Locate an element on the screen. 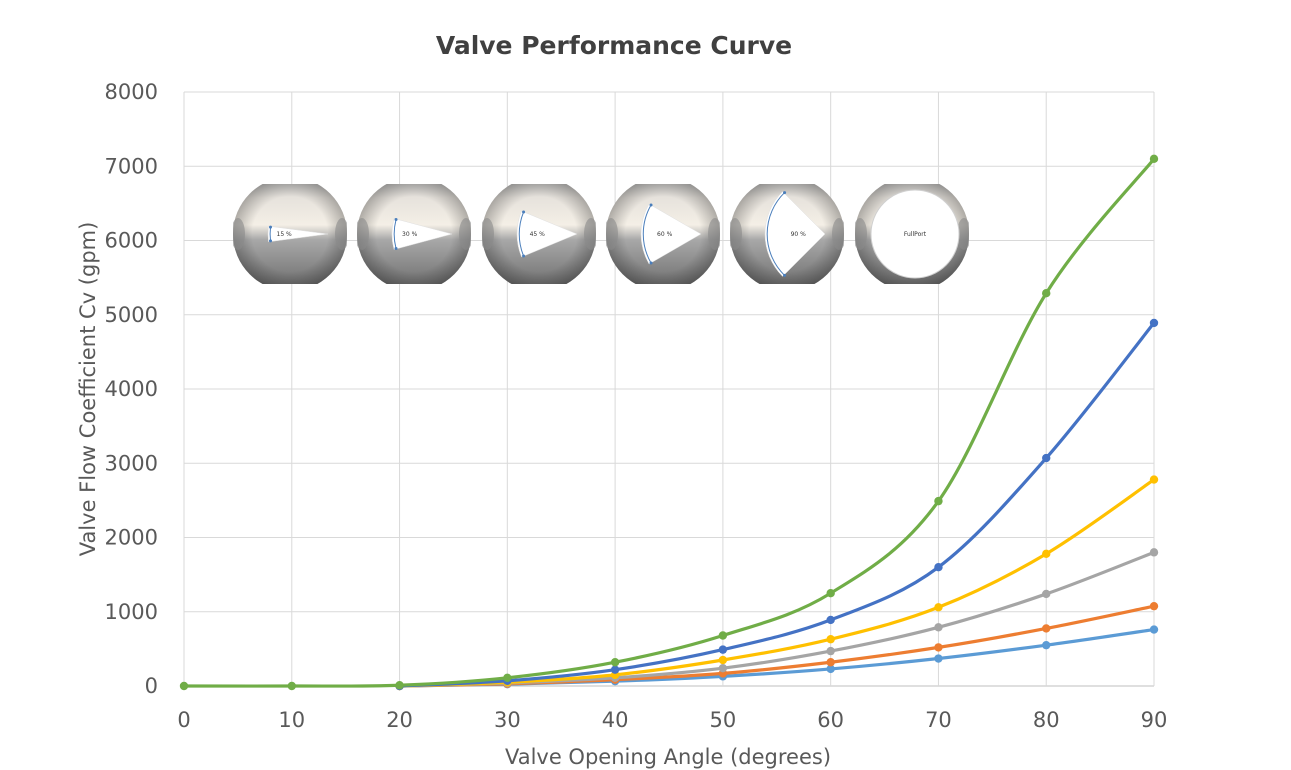 The image size is (1291, 770). y-tick-label: 5000 is located at coordinates (131, 315).